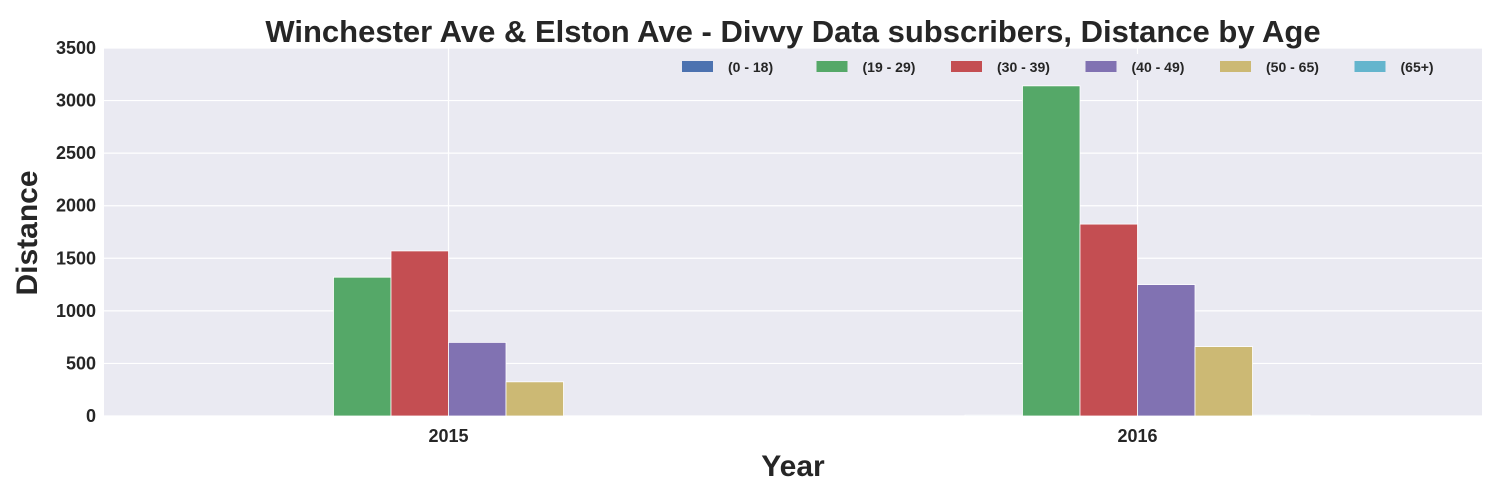  Describe the element at coordinates (1158, 67) in the screenshot. I see `legend-label: (40 - 49)` at that location.